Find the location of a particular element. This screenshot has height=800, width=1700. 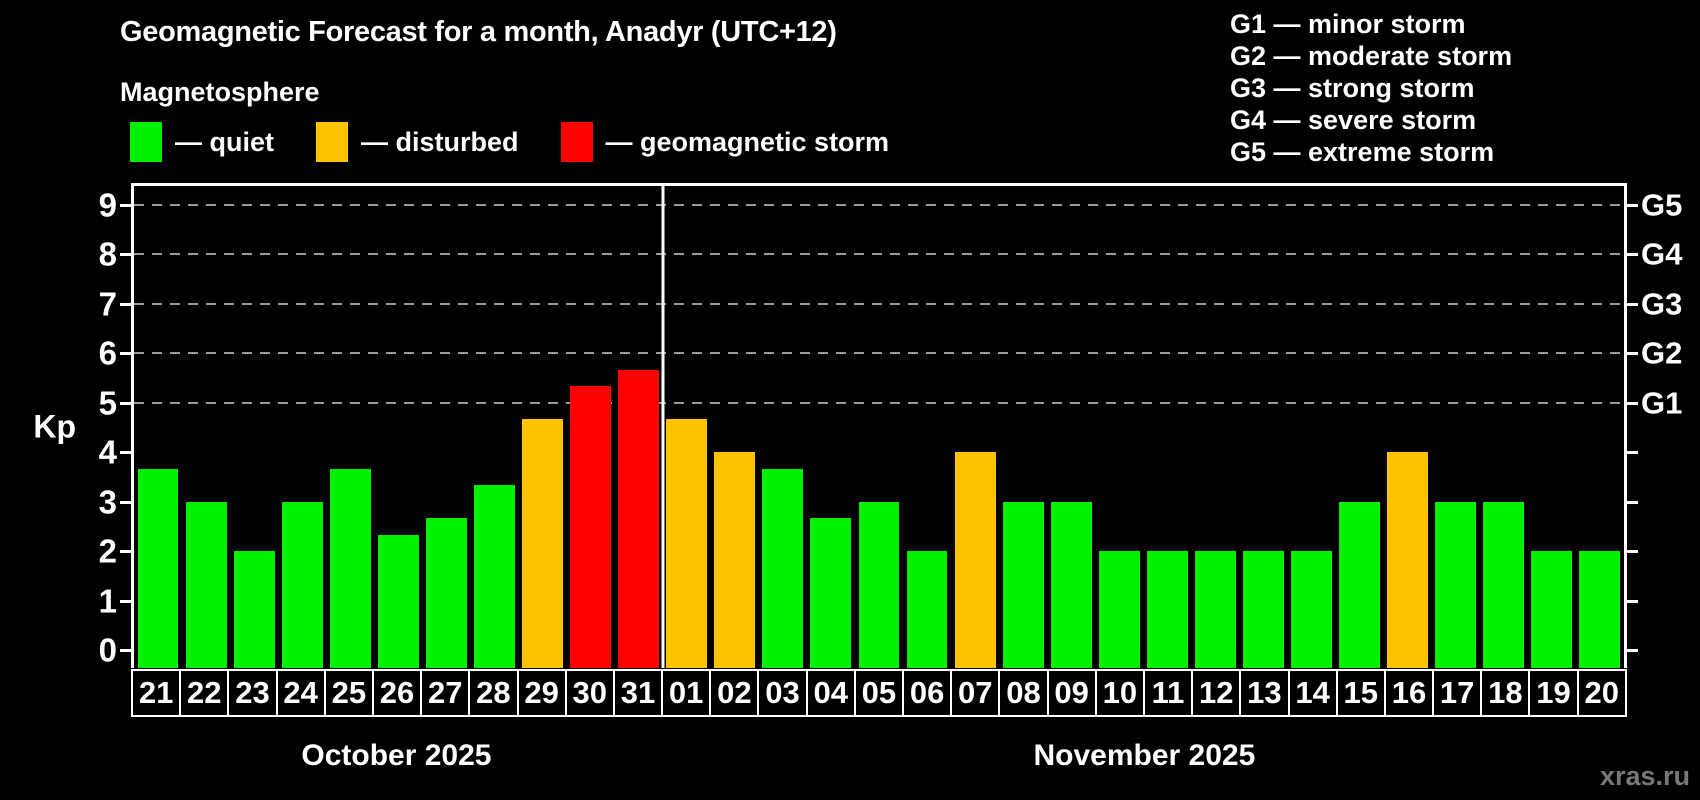

left-tick-kp8 is located at coordinates (125, 255).